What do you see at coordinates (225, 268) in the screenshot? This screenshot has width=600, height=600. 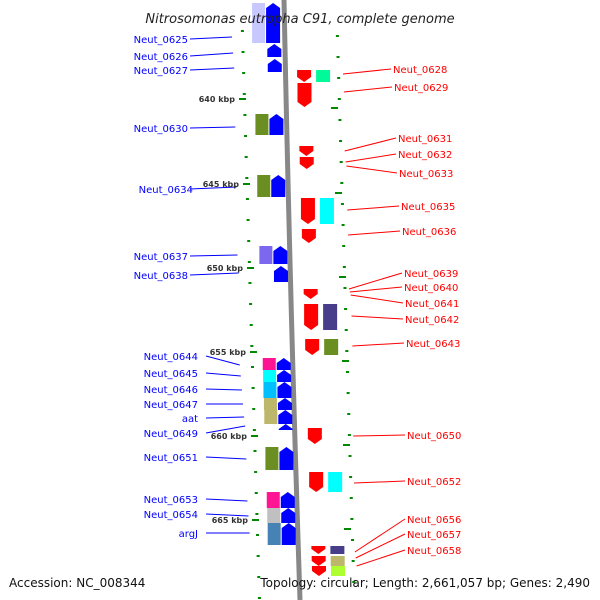 I see `kbp-label: 650 kbp` at bounding box center [225, 268].